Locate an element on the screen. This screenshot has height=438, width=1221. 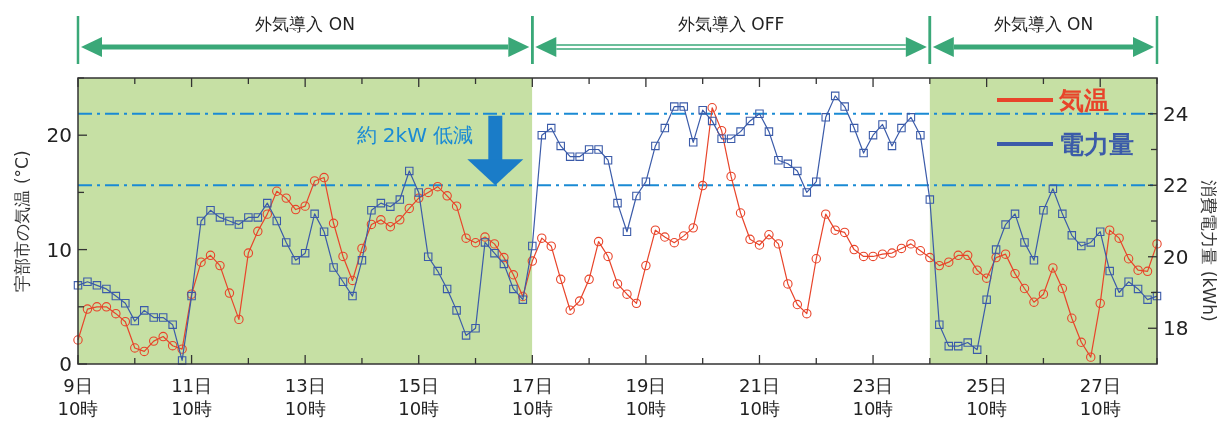
x-tick-label: 25日 10時 is located at coordinates (987, 397).